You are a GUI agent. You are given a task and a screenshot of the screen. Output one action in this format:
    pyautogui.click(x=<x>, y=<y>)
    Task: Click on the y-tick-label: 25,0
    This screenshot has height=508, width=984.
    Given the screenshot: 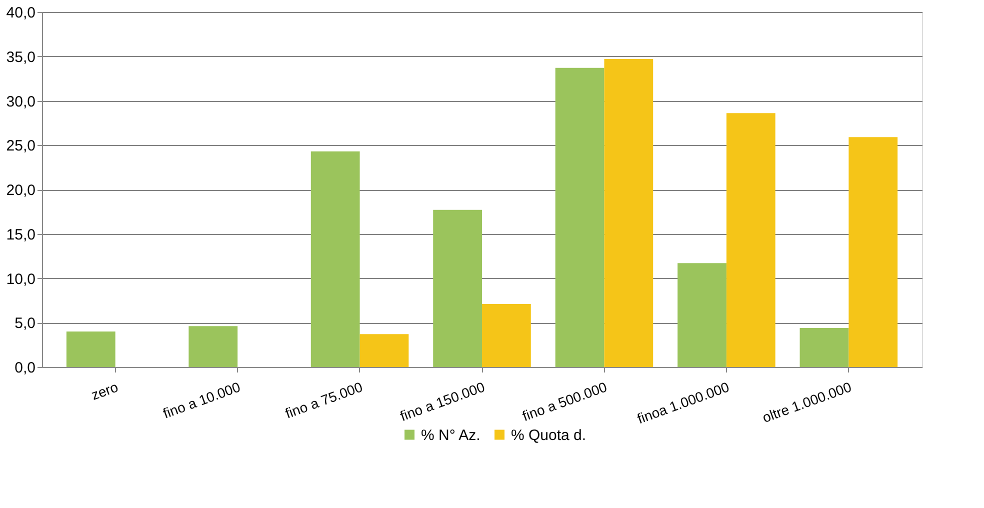 What is the action you would take?
    pyautogui.click(x=21, y=146)
    